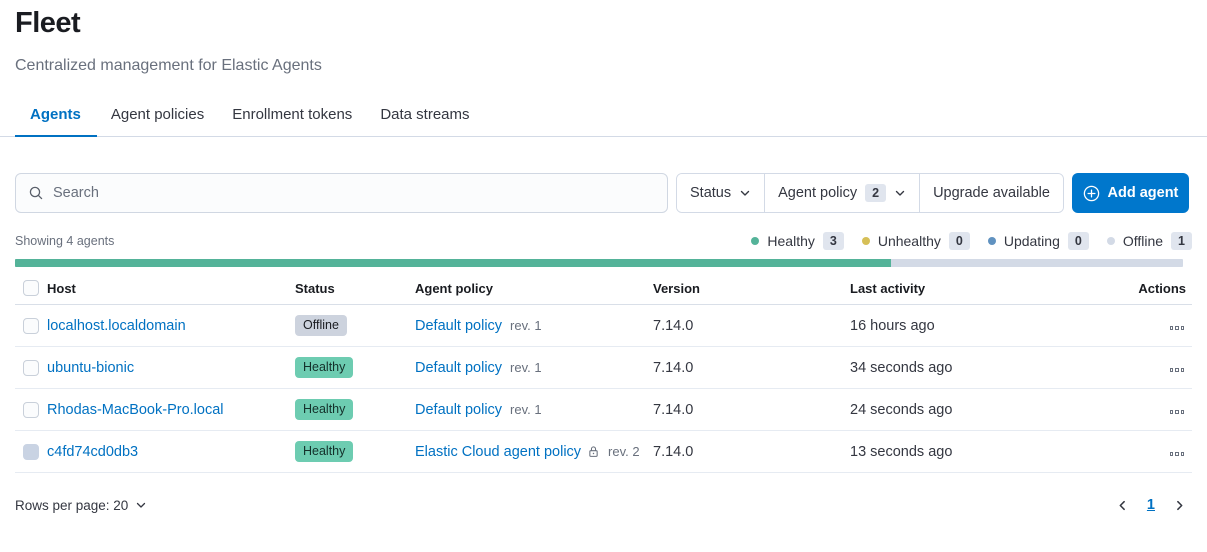  I want to click on select-all-checkbox, so click(31, 288).